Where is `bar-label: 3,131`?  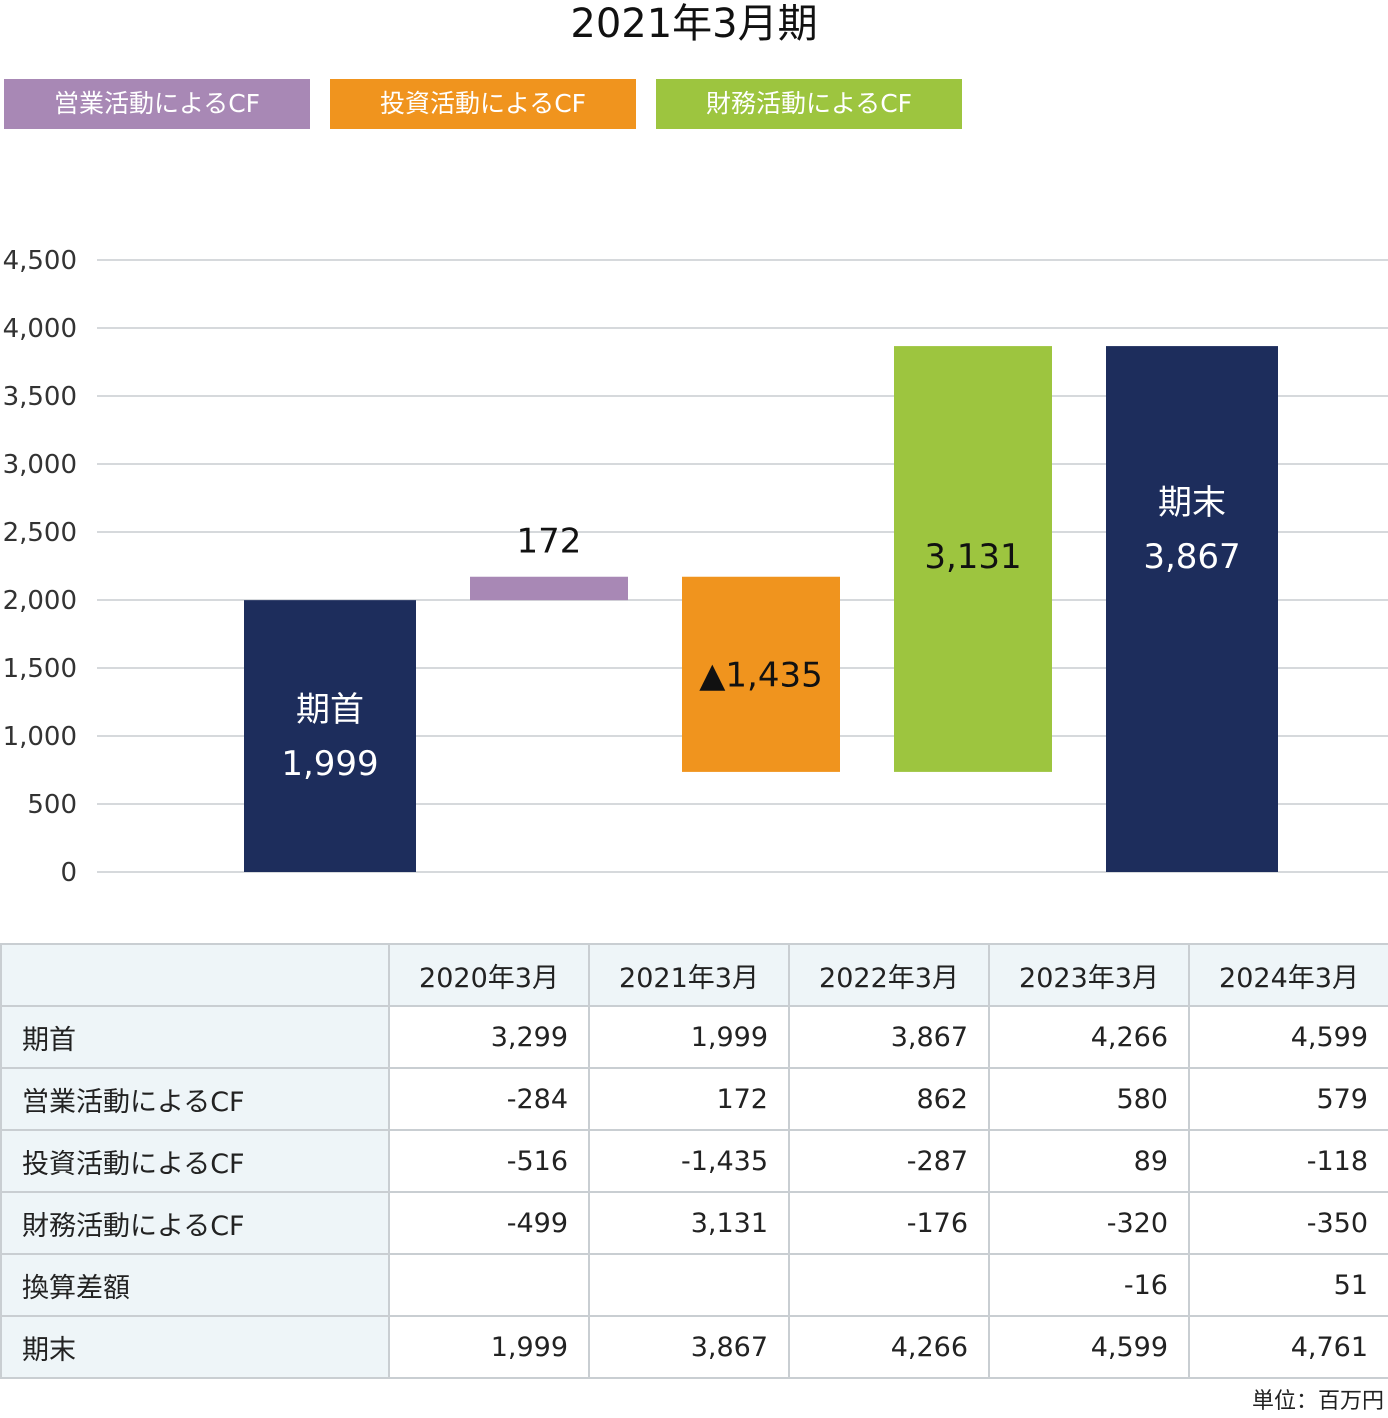
bar-label: 3,131 is located at coordinates (972, 557).